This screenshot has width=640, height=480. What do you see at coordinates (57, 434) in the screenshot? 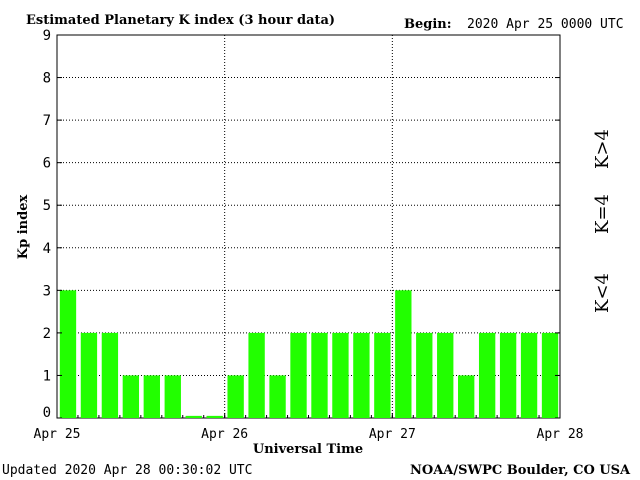
I see `x-tick-label: Apr 25` at bounding box center [57, 434].